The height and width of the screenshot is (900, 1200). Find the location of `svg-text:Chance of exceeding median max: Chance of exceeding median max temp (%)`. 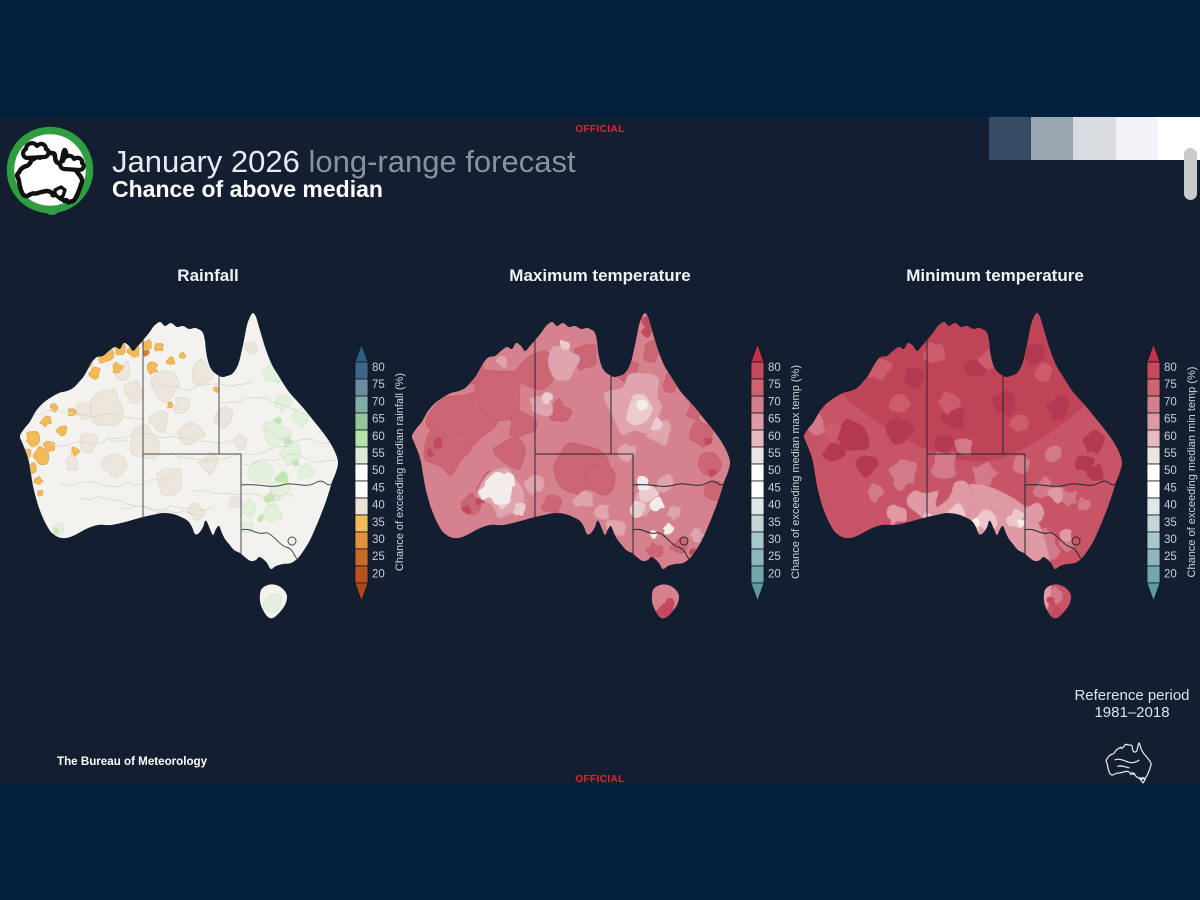

svg-text:Chance of exceeding median max: Chance of exceeding median max temp (%) is located at coordinates (796, 472).